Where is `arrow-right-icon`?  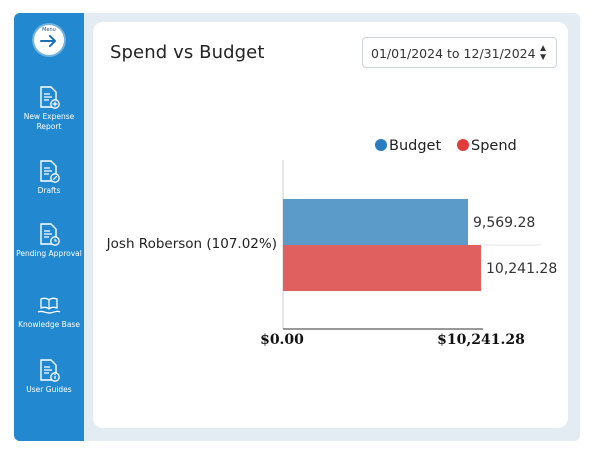
arrow-right-icon is located at coordinates (48, 41).